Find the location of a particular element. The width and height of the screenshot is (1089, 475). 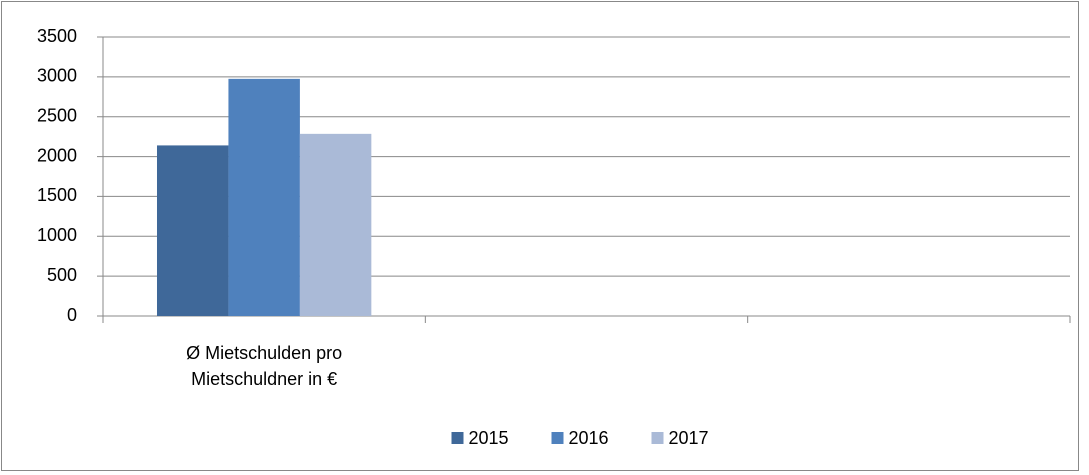

y-tick-label: 500 is located at coordinates (62, 275).